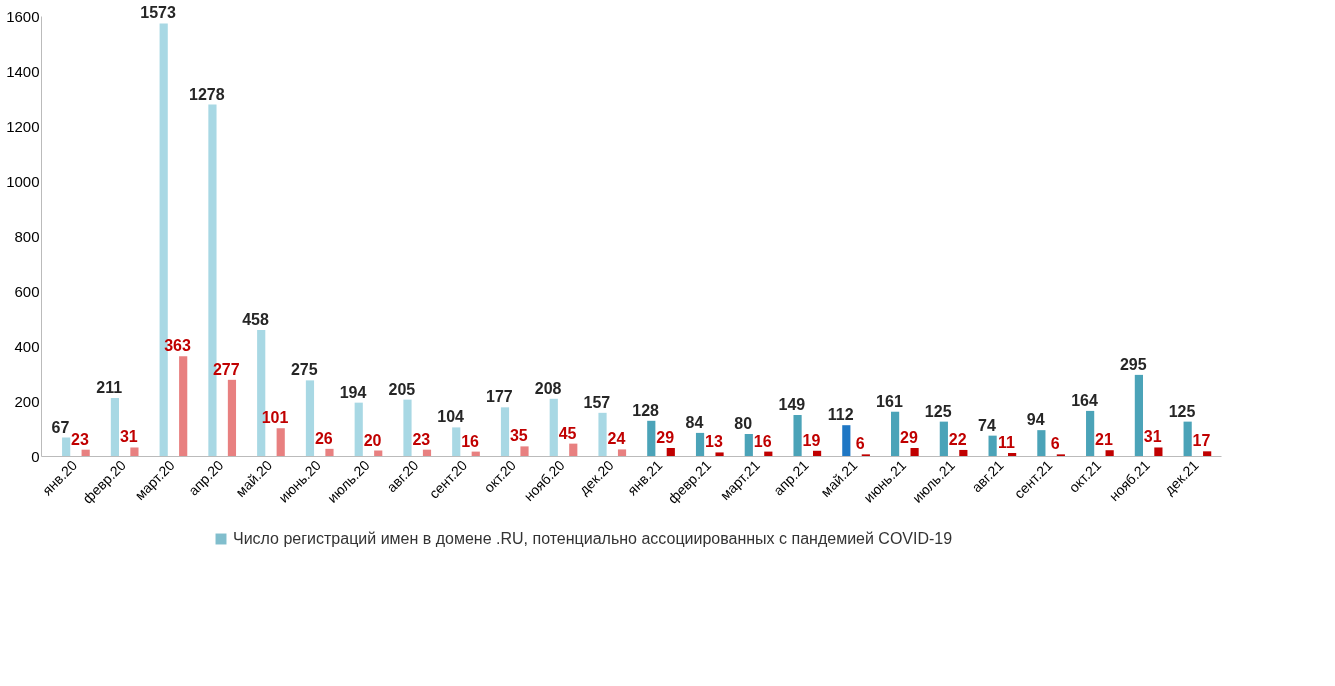  What do you see at coordinates (743, 423) in the screenshot?
I see `data-label: 80` at bounding box center [743, 423].